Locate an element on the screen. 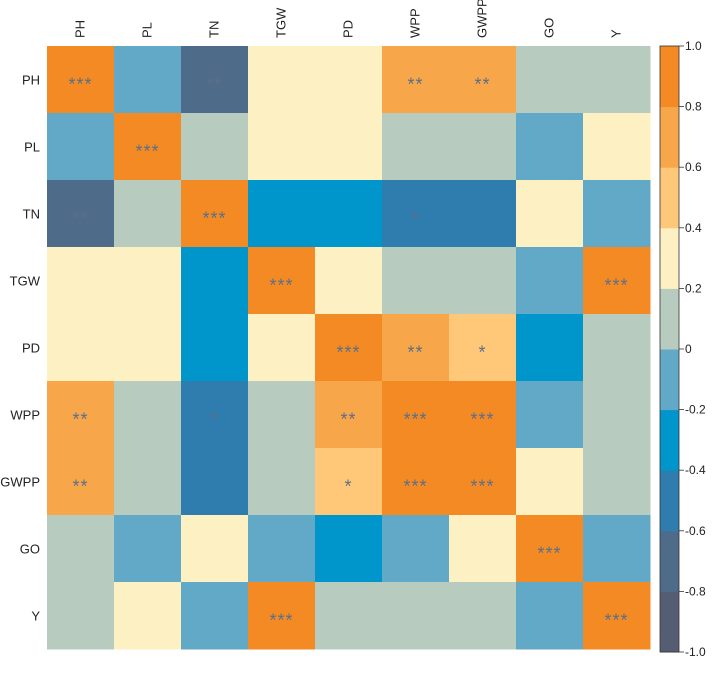 This screenshot has height=673, width=722. colorbar: -1.0 -0.8 -0.6 -0.4 -0.2 0 0.2 0.4 0.6 0.8 1.0 is located at coordinates (682, 349).